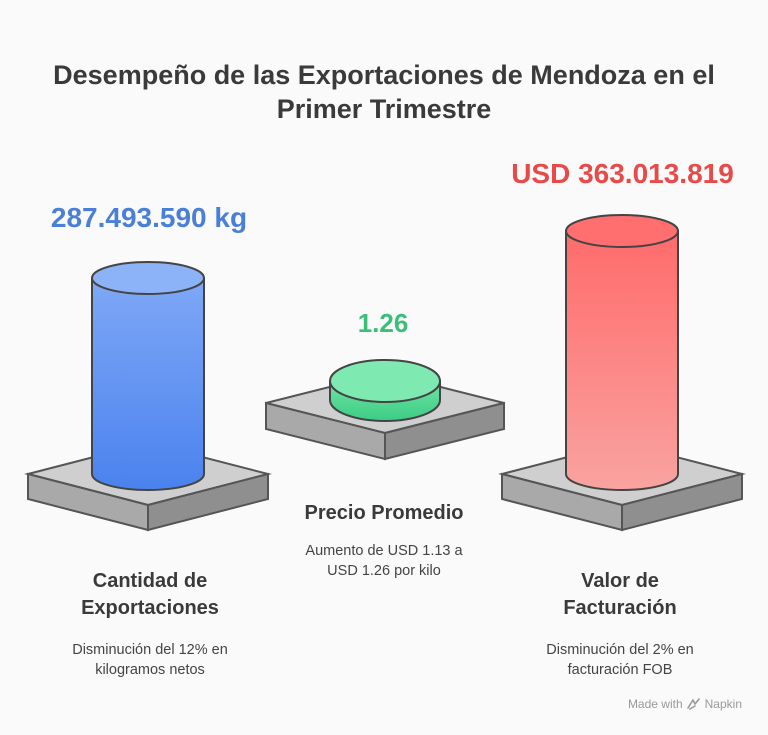  Describe the element at coordinates (685, 704) in the screenshot. I see `made-with-napkin: Made with Napkin` at that location.